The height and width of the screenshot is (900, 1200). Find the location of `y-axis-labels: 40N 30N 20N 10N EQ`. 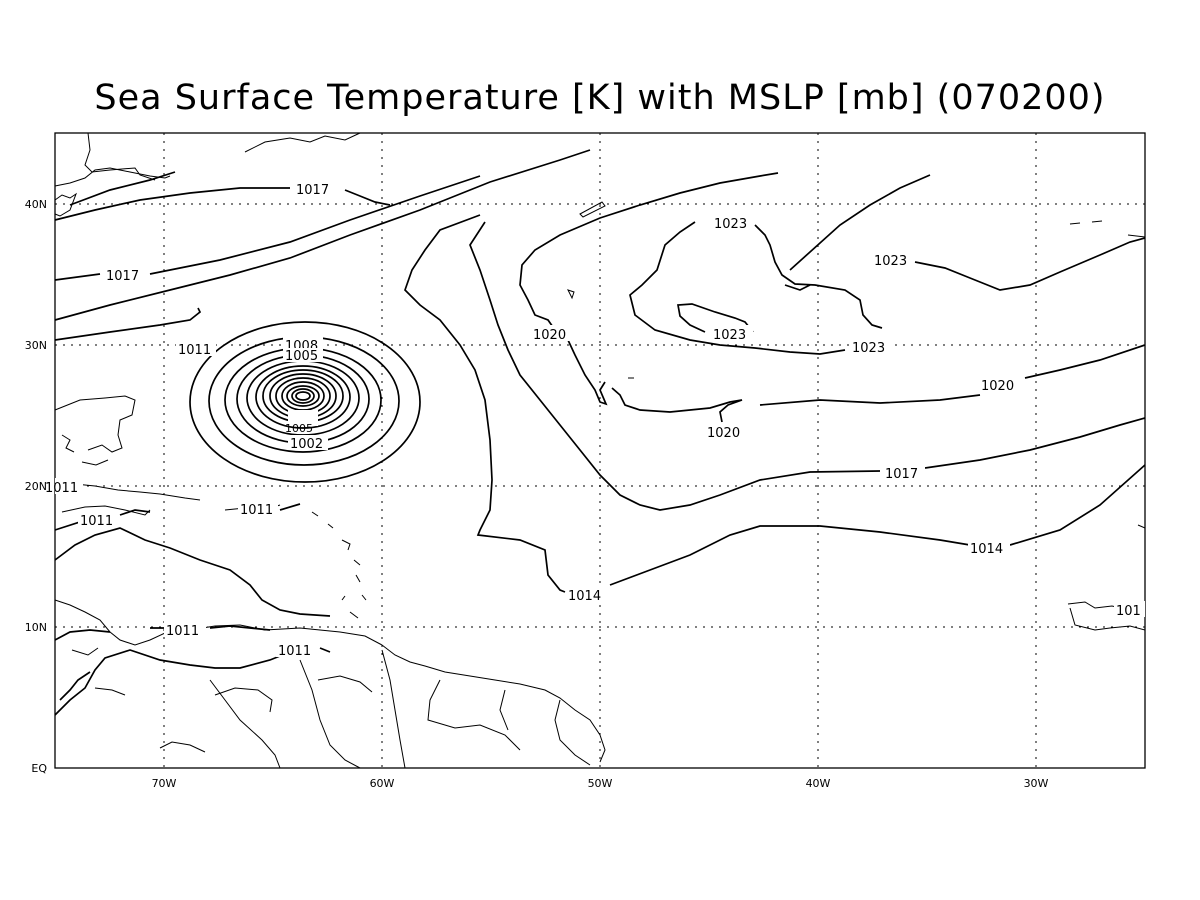

y-axis-labels: 40N 30N 20N 10N EQ is located at coordinates (36, 486).